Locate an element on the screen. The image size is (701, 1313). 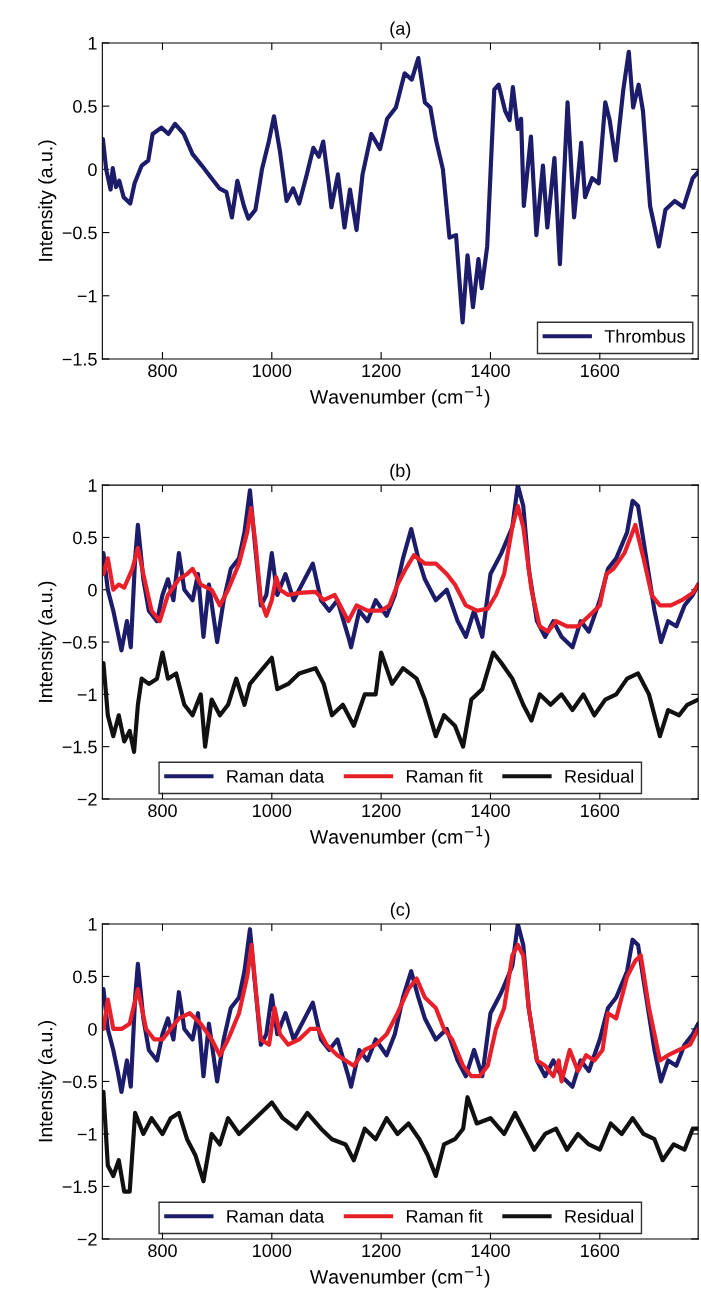
chart-title: (b) is located at coordinates (400, 472).